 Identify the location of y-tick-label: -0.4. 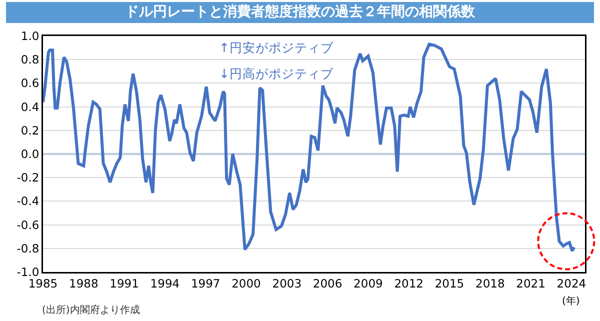
(28, 201).